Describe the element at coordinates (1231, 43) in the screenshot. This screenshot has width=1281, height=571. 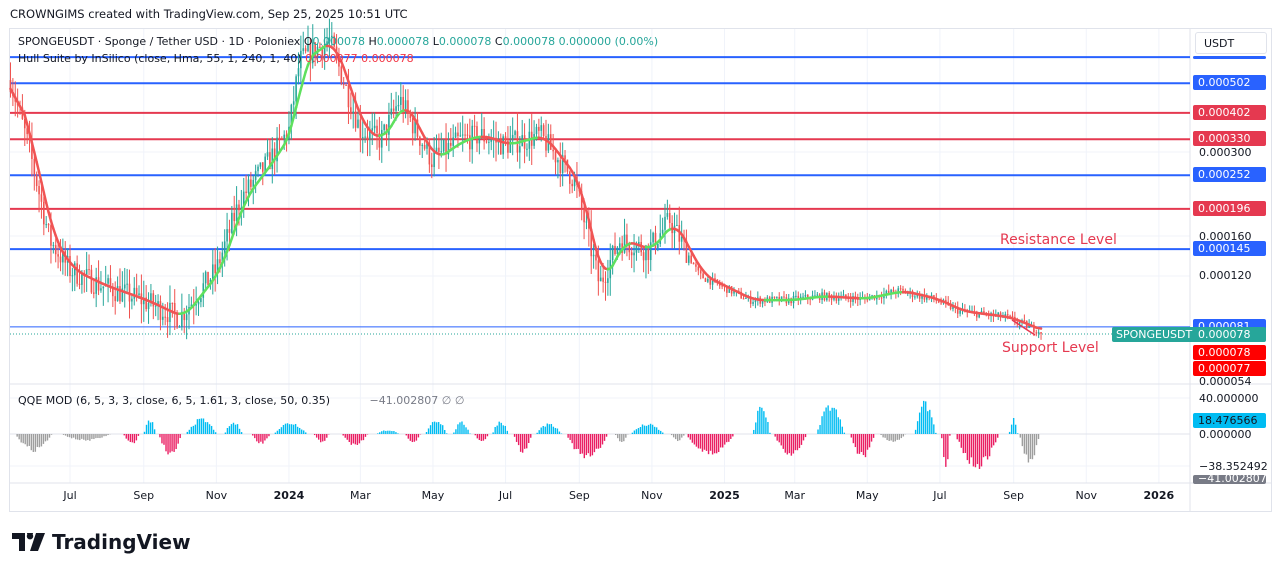
I see `currency-selector: USDT` at that location.